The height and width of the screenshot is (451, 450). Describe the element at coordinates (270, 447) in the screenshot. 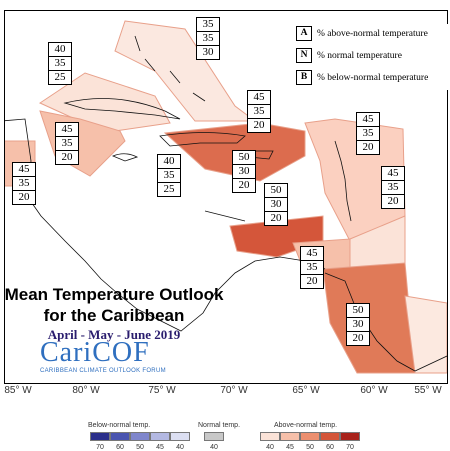

I see `above-tick: 40` at that location.